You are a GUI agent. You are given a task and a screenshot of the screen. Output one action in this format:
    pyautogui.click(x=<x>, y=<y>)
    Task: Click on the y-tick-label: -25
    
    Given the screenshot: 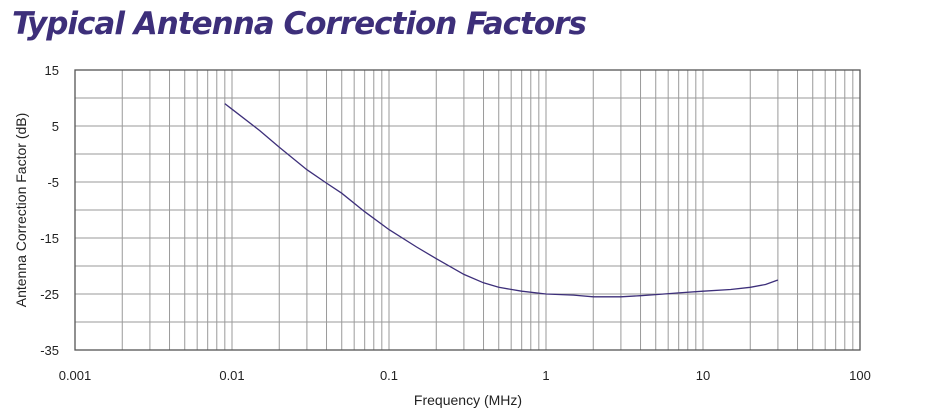 What is the action you would take?
    pyautogui.click(x=49, y=294)
    